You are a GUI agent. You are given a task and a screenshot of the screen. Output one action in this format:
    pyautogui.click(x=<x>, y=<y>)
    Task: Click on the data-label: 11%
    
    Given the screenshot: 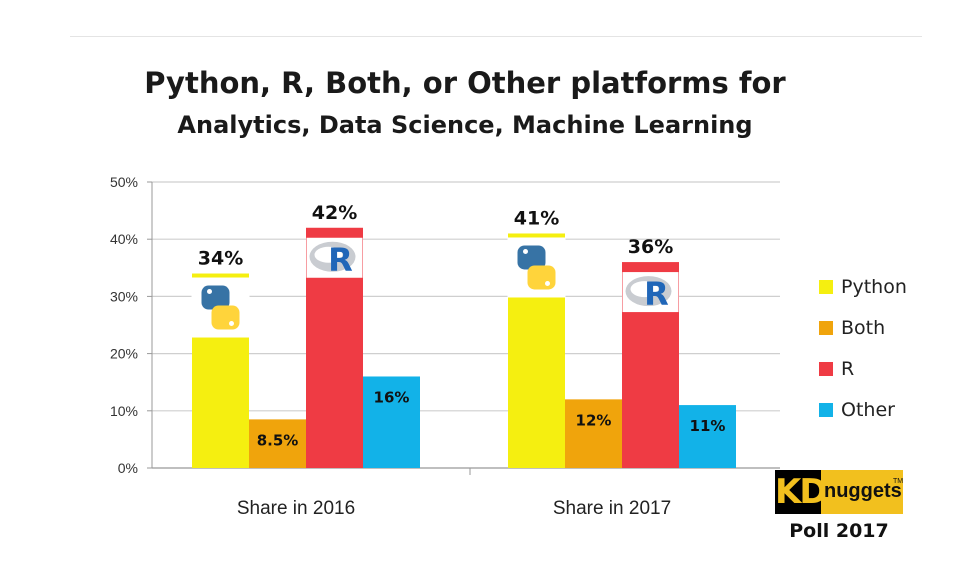 What is the action you would take?
    pyautogui.click(x=708, y=426)
    